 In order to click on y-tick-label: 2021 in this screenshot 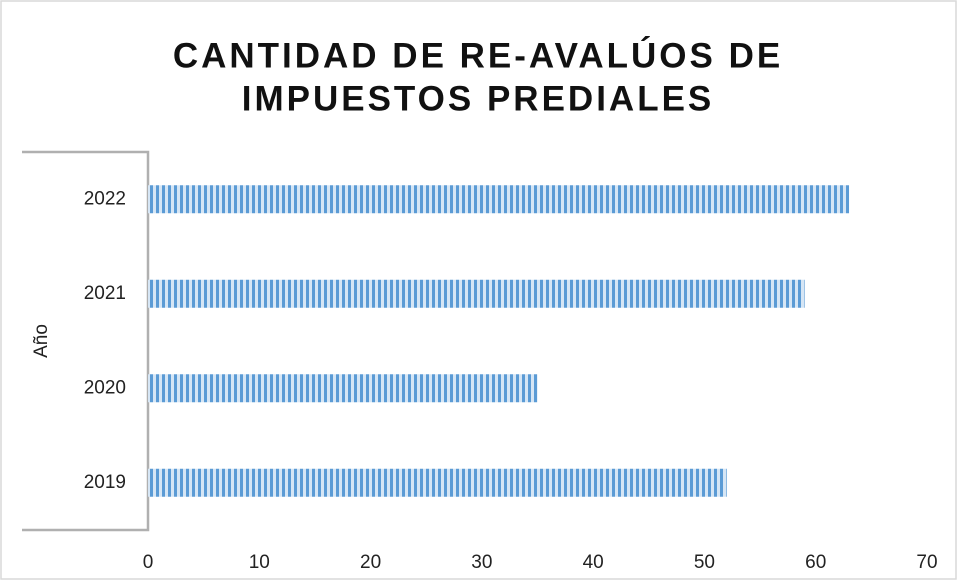, I will do `click(105, 293)`.